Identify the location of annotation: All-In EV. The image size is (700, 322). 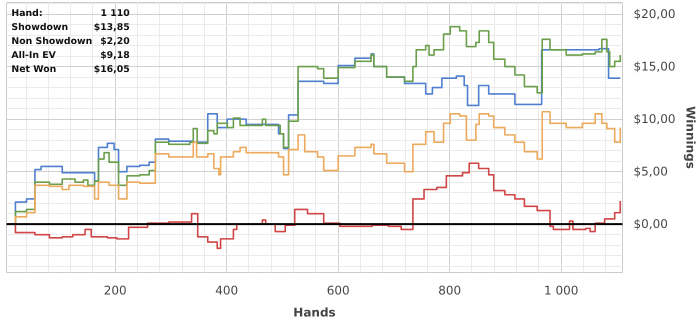
(34, 55).